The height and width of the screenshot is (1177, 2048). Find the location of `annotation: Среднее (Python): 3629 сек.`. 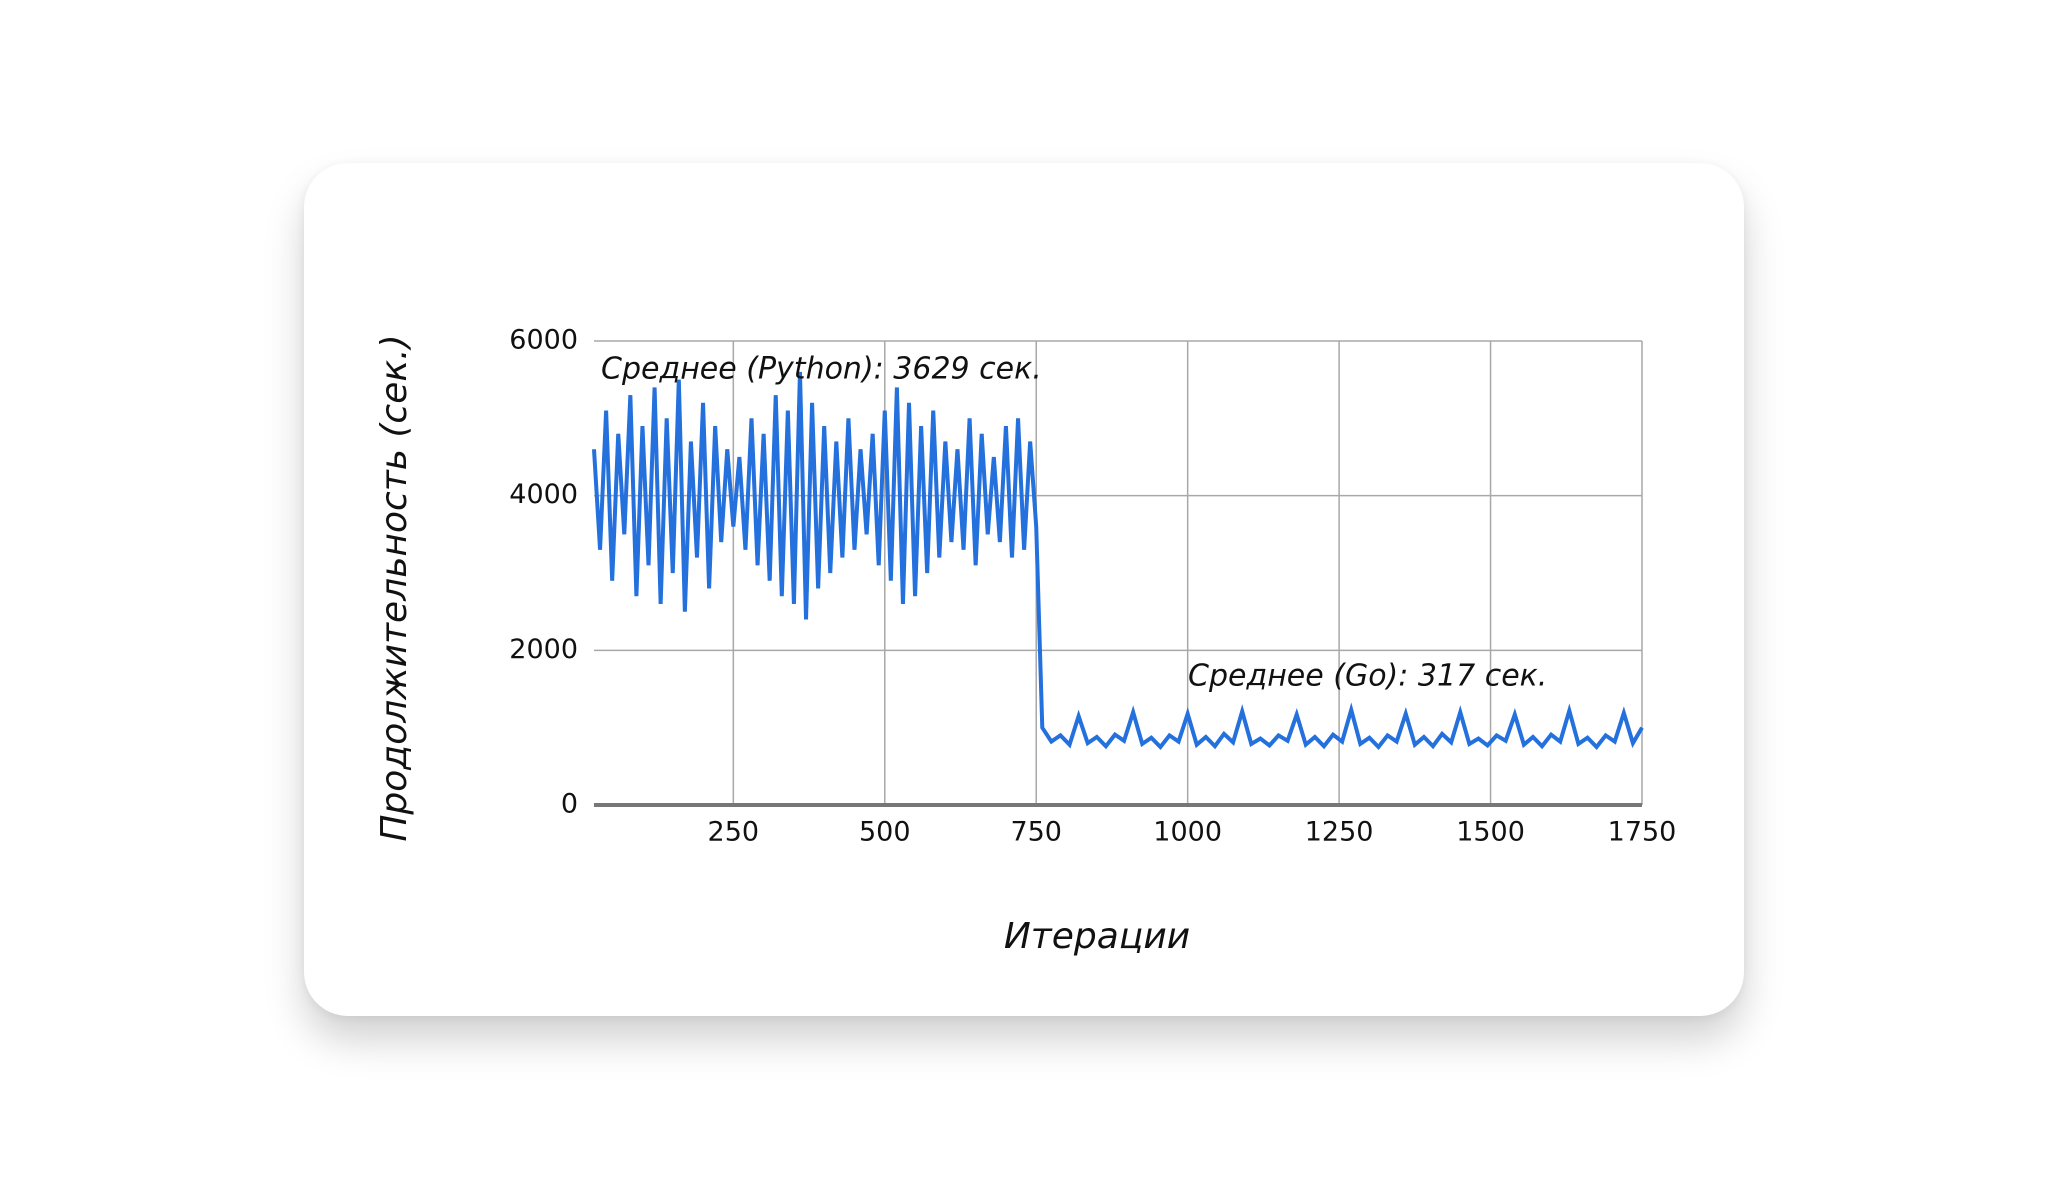

annotation: Среднее (Python): 3629 сек. is located at coordinates (821, 369).